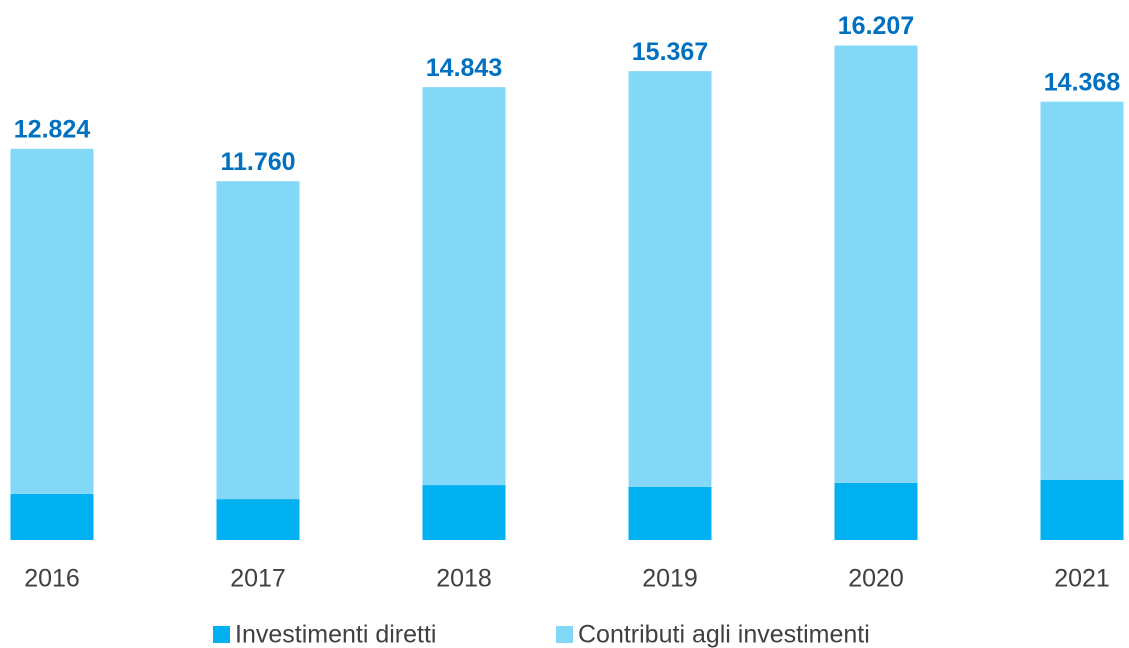 Image resolution: width=1129 pixels, height=648 pixels. What do you see at coordinates (258, 579) in the screenshot?
I see `x-tick-label: 2017` at bounding box center [258, 579].